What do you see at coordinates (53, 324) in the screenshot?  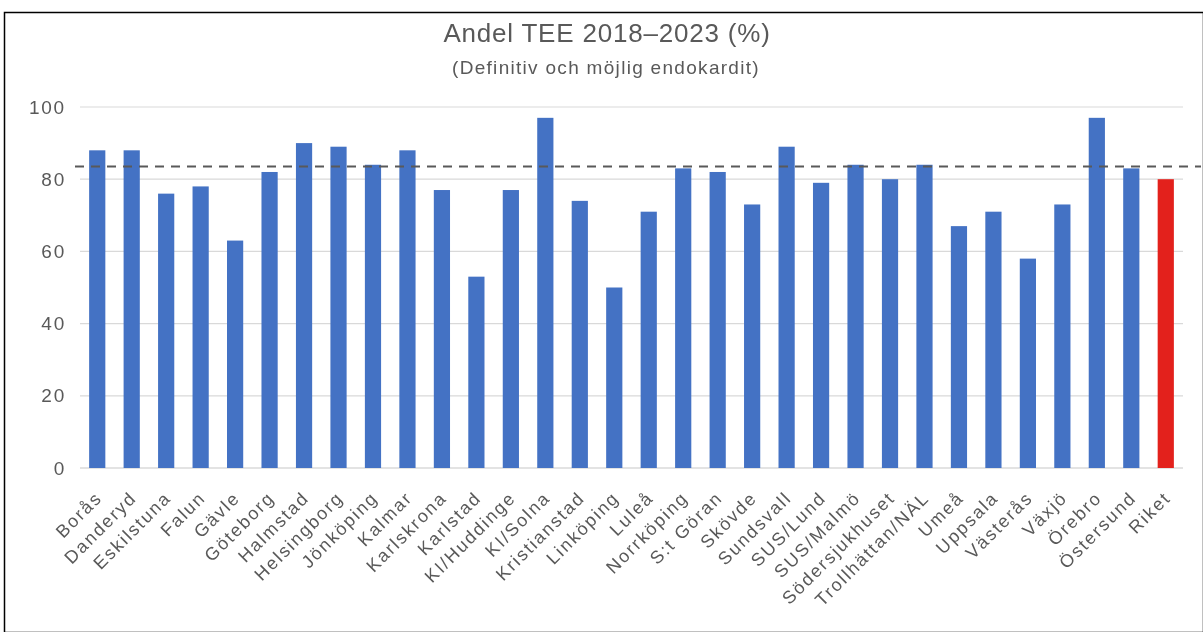 I see `y-tick-label: 40` at bounding box center [53, 324].